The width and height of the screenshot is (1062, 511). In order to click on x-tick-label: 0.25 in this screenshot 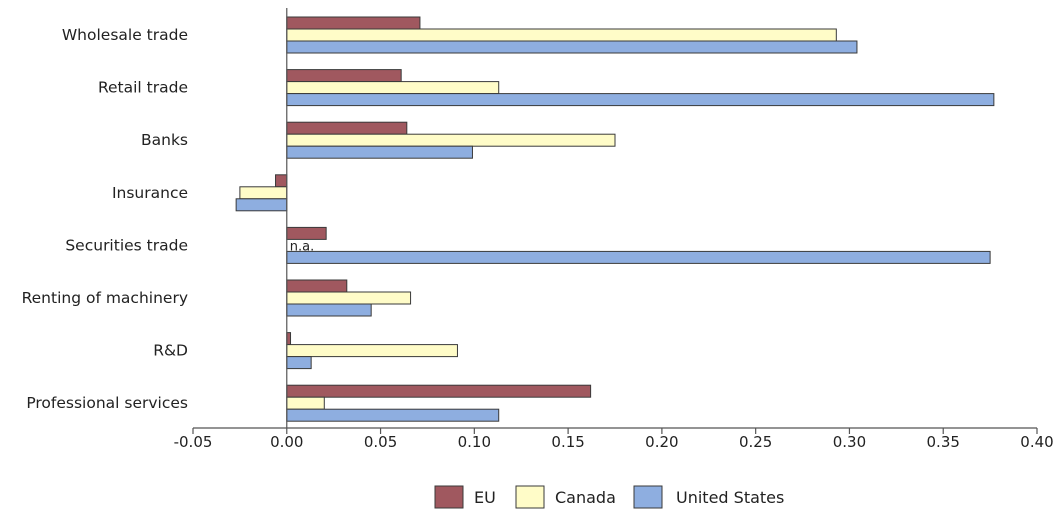, I will do `click(755, 442)`.